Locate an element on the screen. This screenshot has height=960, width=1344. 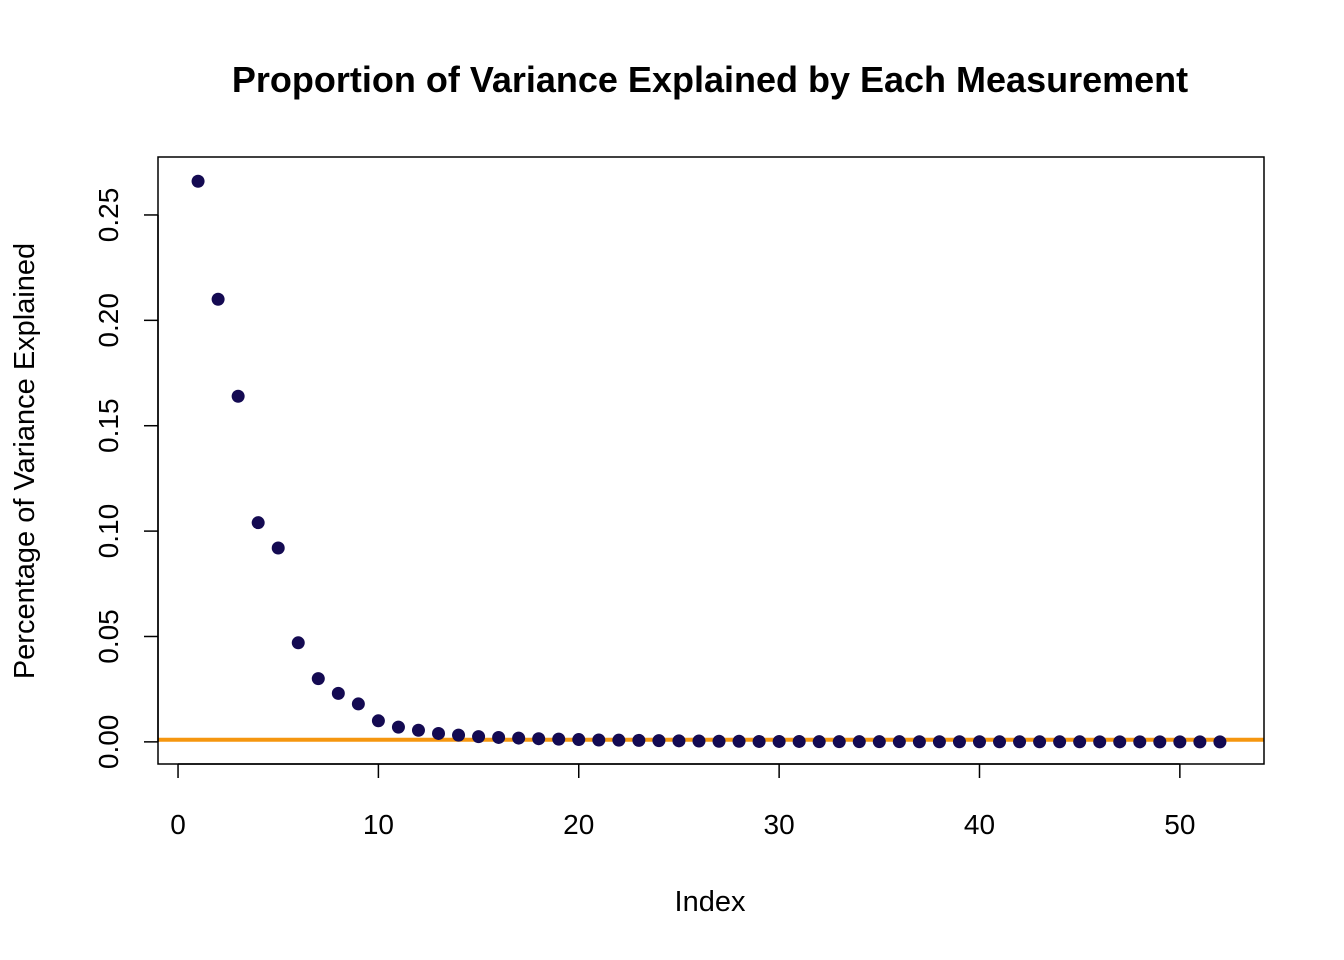
y-axis-label: Percentage of Variance Explained is located at coordinates (25, 461).